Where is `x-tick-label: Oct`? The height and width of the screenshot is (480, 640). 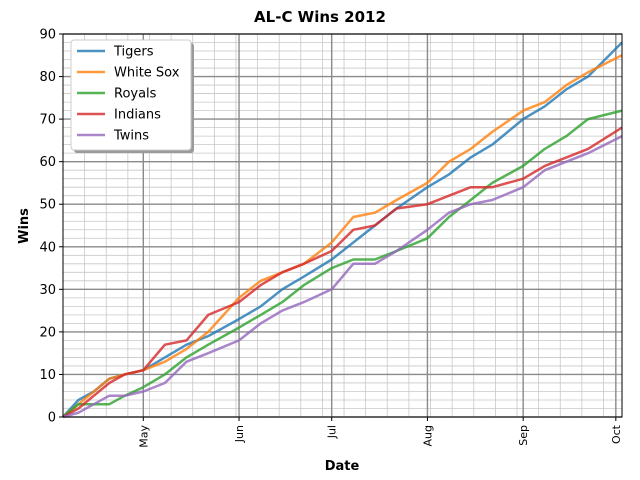
x-tick-label: Oct is located at coordinates (616, 434).